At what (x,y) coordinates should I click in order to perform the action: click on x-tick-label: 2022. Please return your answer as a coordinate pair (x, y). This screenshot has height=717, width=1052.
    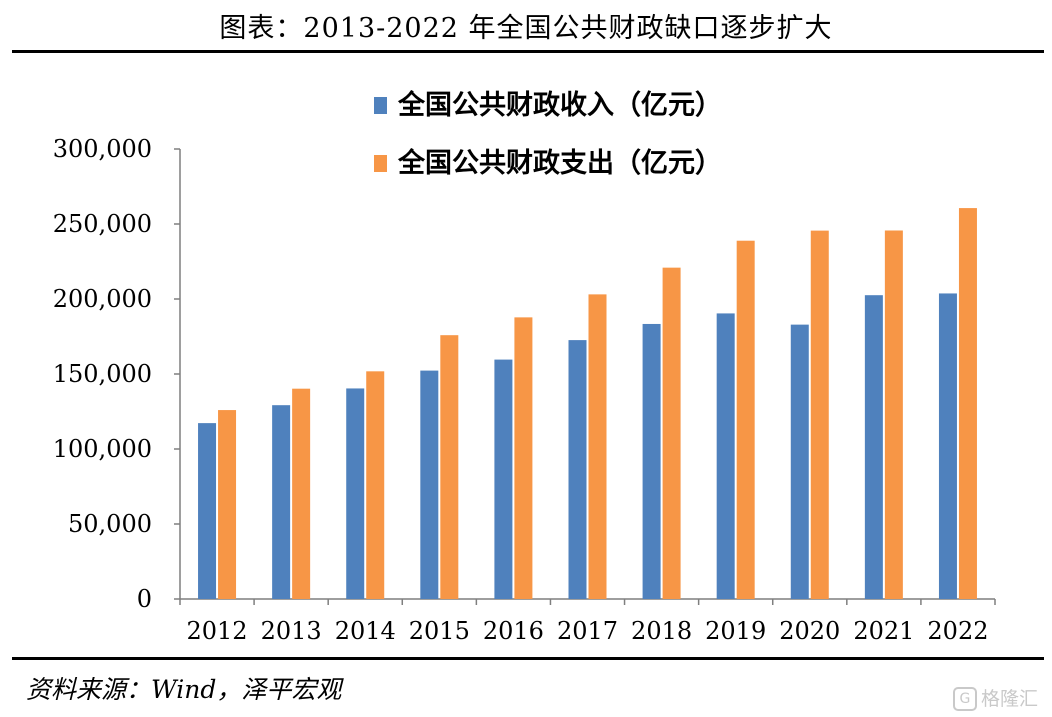
    Looking at the image, I should click on (957, 631).